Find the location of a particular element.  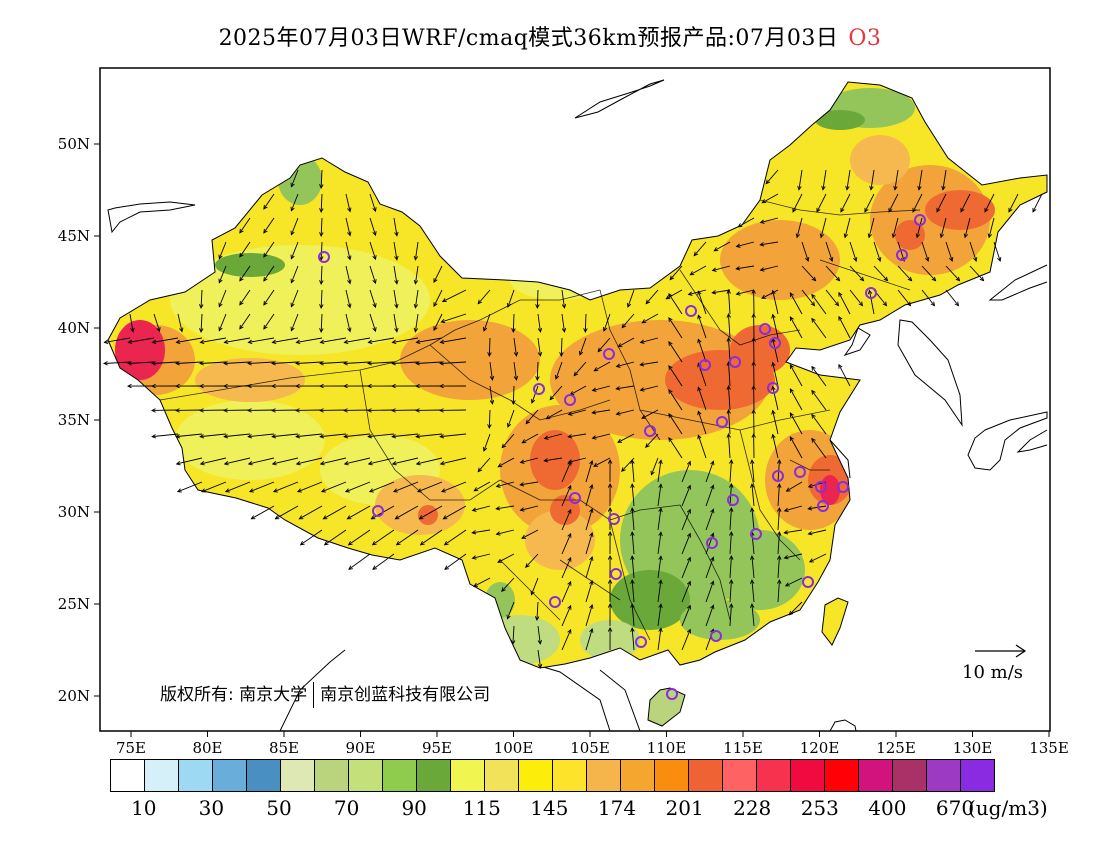

lon-tick-label: 135E is located at coordinates (1049, 748).